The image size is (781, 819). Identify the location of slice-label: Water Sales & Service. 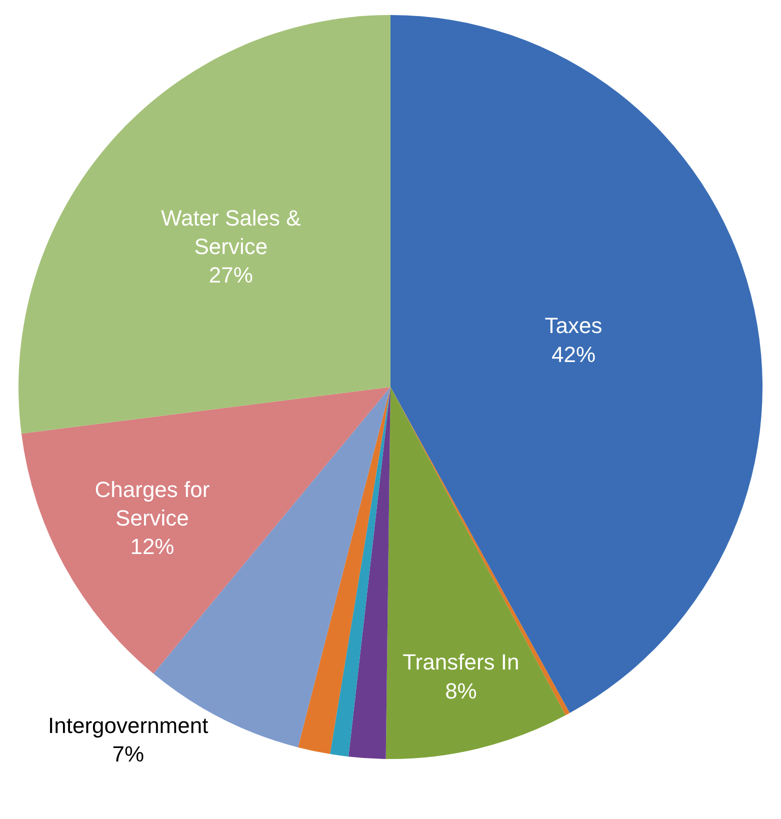
(231, 232).